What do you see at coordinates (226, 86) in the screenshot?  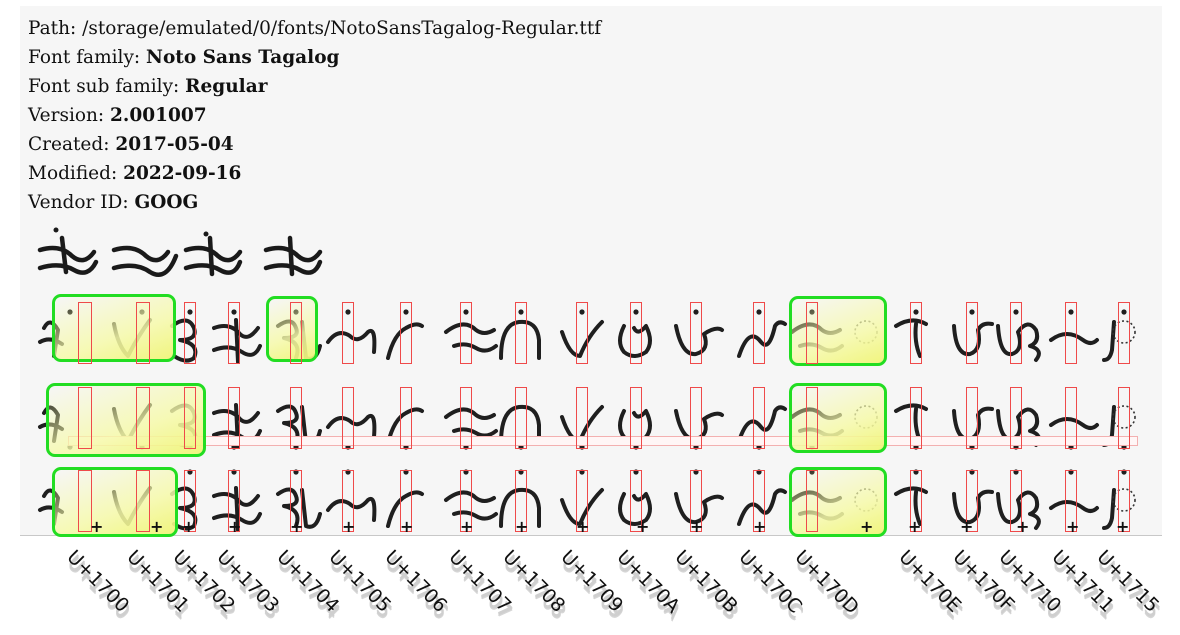 I see `subfamily-value: Regular` at bounding box center [226, 86].